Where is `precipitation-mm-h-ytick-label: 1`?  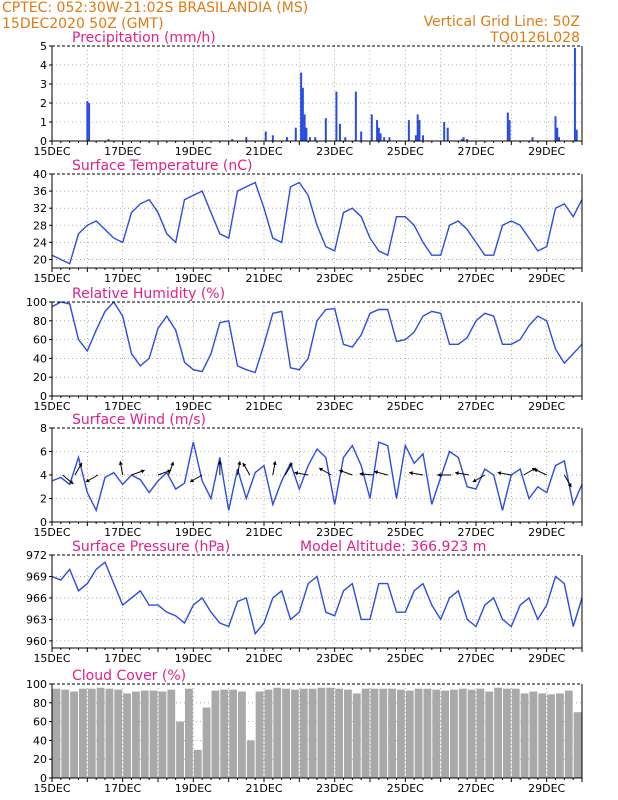 precipitation-mm-h-ytick-label: 1 is located at coordinates (43, 122).